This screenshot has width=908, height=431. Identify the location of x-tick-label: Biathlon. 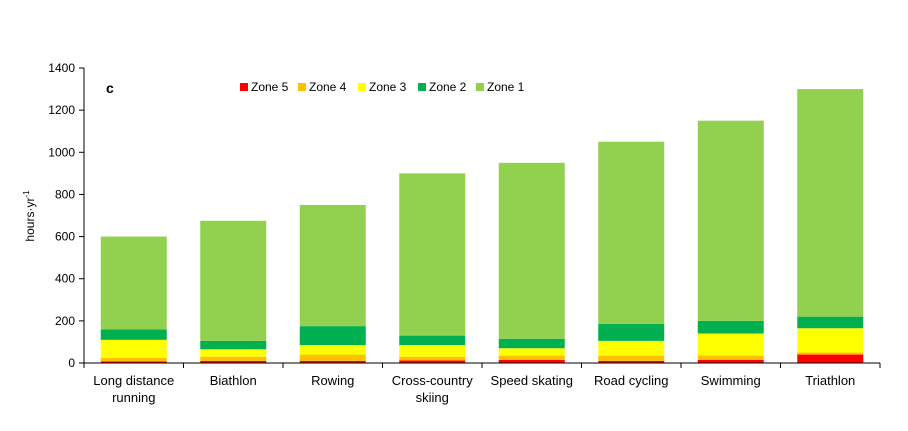
(233, 380).